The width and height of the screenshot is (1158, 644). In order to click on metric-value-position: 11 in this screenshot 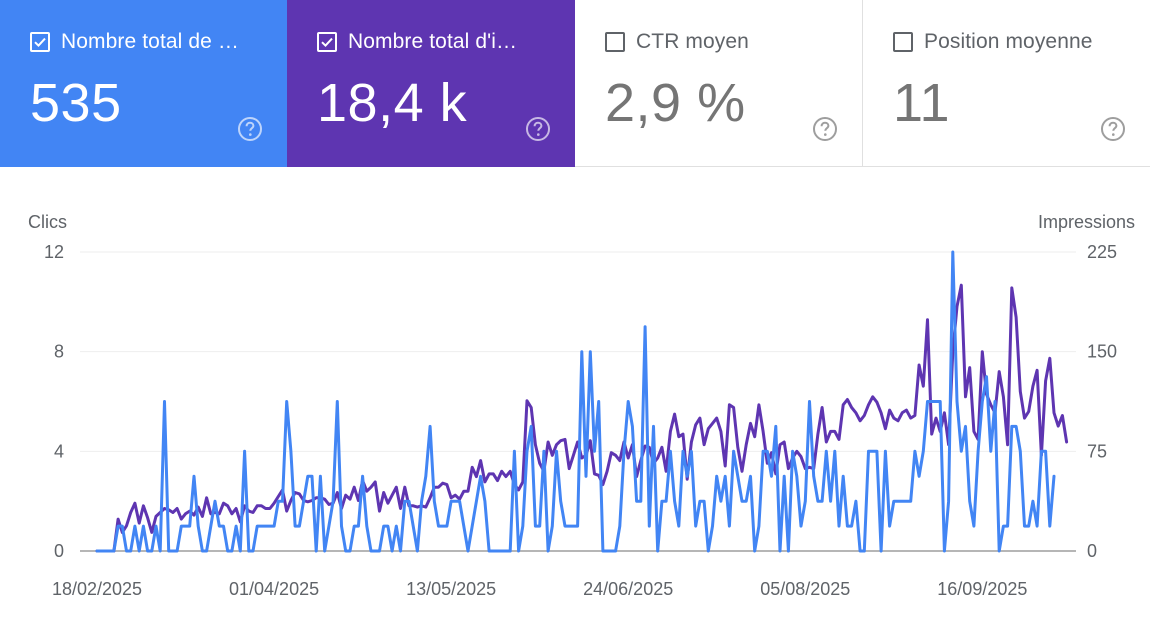, I will do `click(922, 103)`.